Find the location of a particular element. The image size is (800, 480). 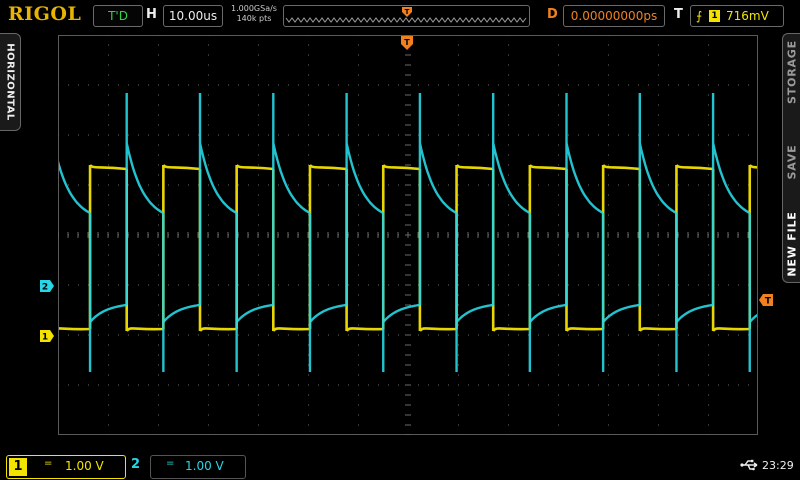

ch1-dc-coupling-icon: = is located at coordinates (48, 463).